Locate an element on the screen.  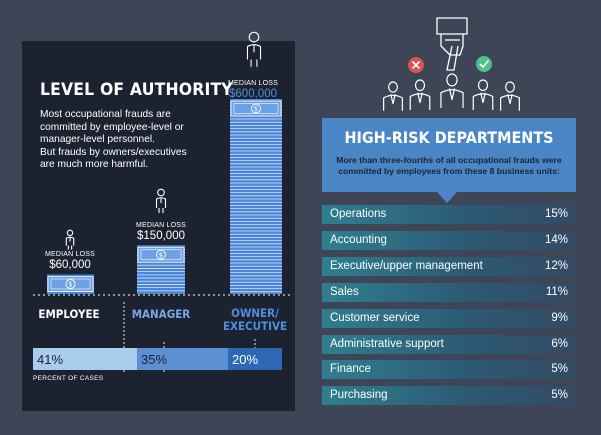
percent-of-cases-bar: 41% 35% 20% is located at coordinates (157, 359).